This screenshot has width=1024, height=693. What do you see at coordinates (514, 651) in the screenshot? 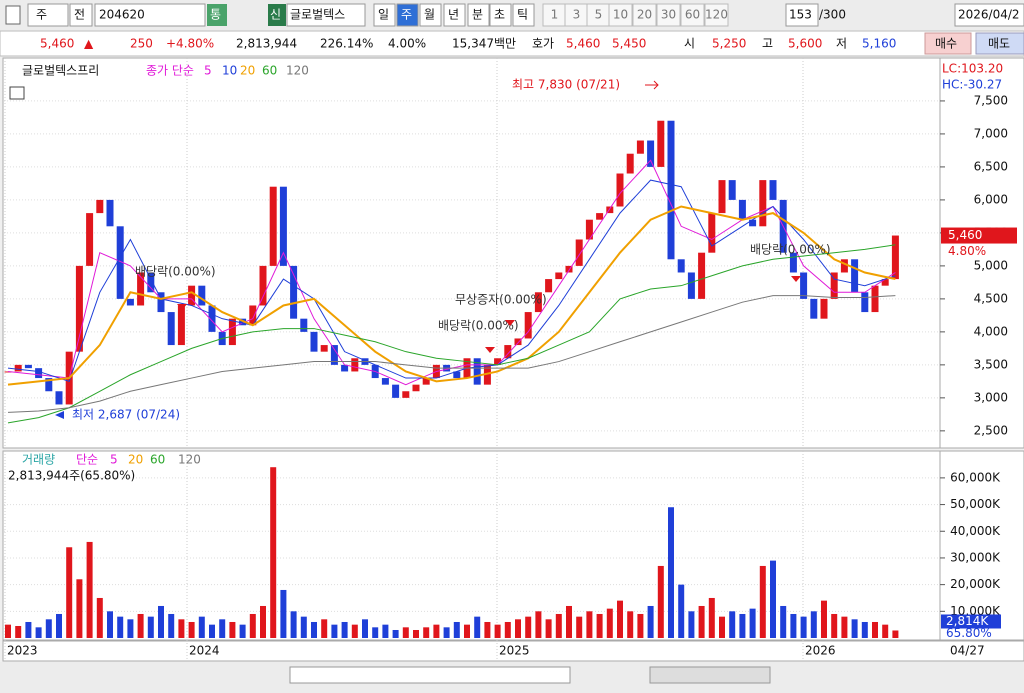
I see `x-tick-label: 2025` at bounding box center [514, 651].